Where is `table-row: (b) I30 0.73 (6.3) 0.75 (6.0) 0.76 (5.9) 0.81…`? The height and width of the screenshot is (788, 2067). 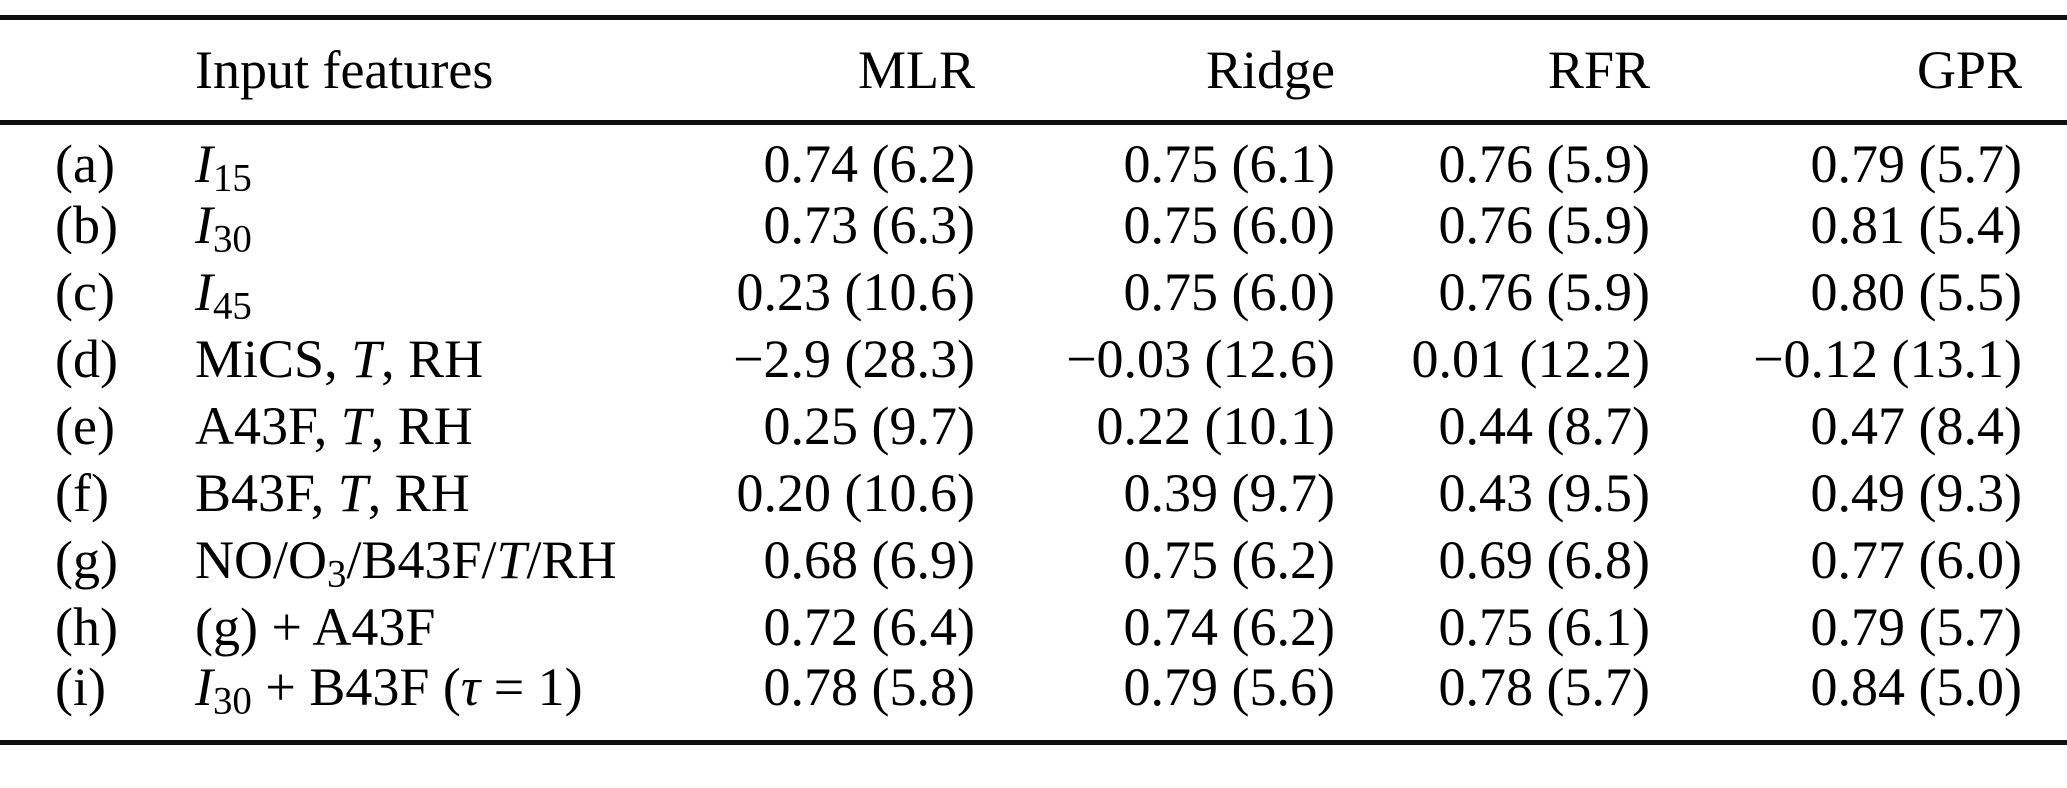
table-row: (b) I30 0.73 (6.3) 0.75 (6.0) 0.76 (5.9) 0.81… is located at coordinates (1033, 224).